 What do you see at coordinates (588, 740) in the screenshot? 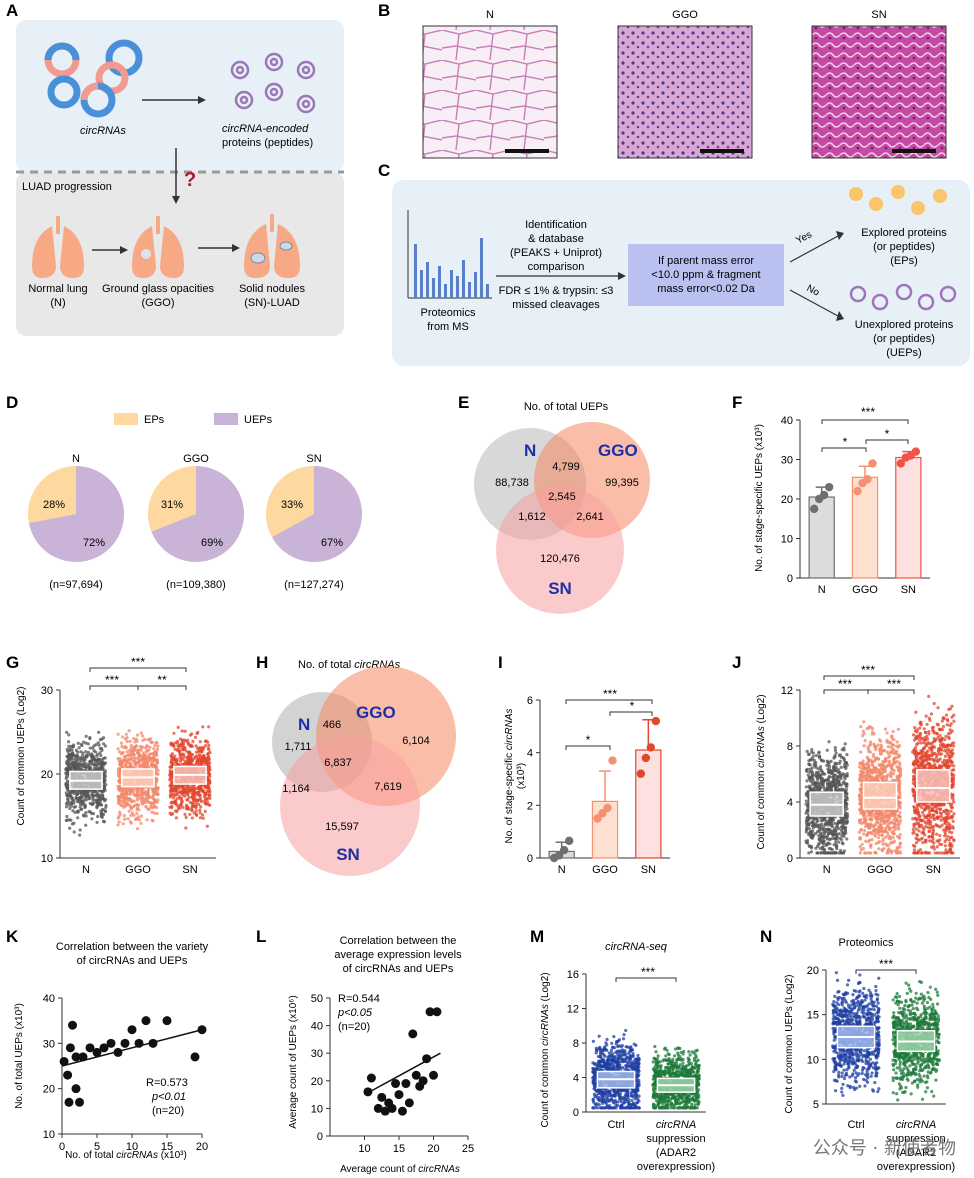
I see `chart-i-sig-2: *` at bounding box center [588, 740].